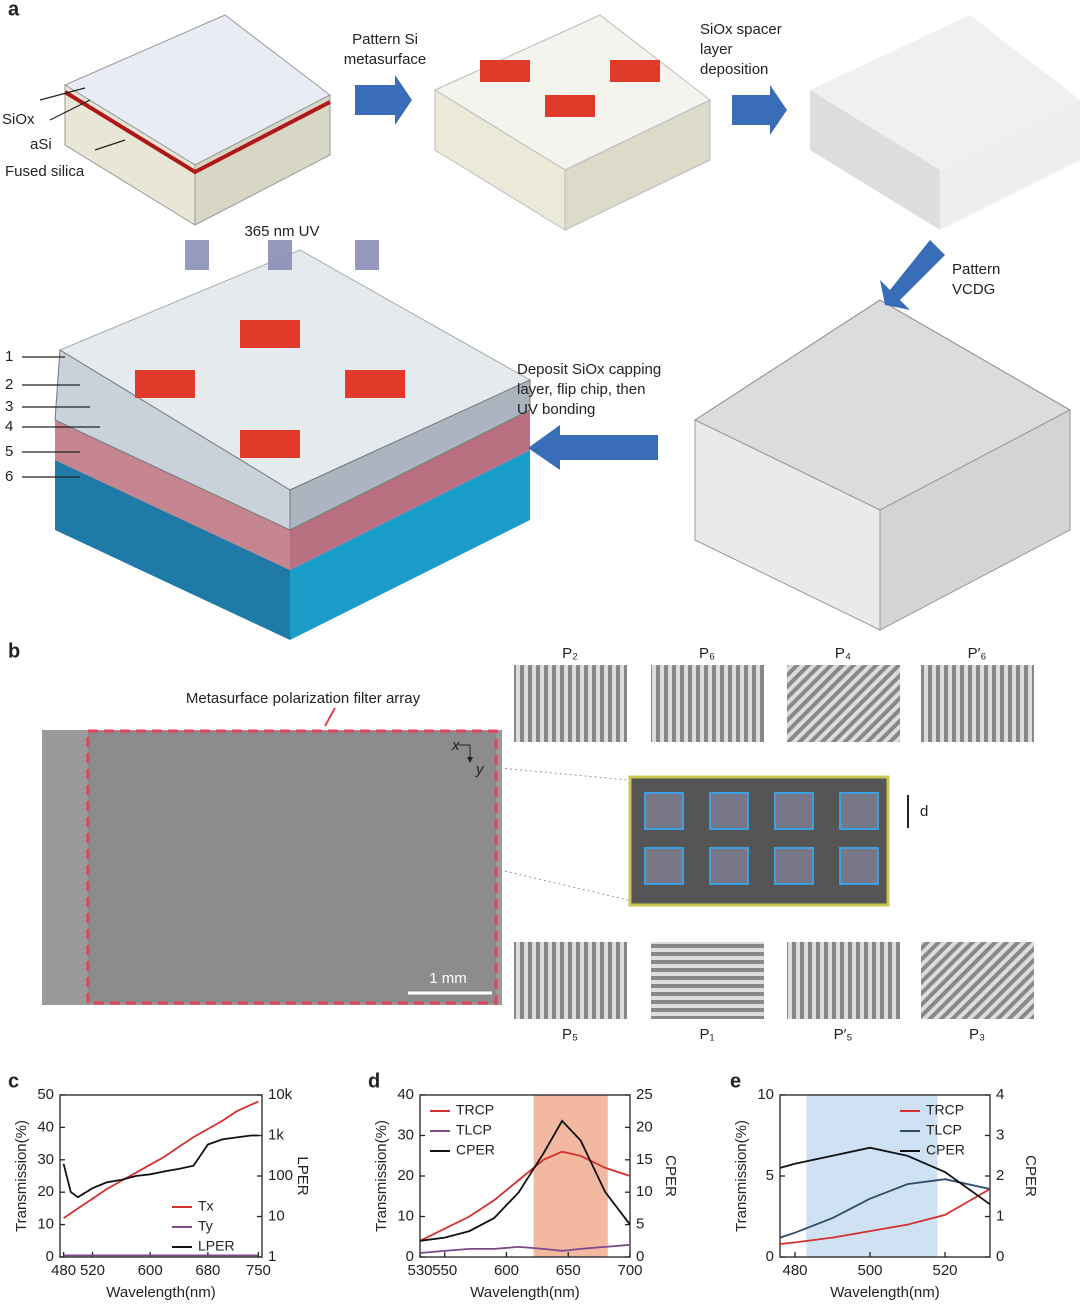 The image size is (1080, 1316). I want to click on y-tick-label: 50, so click(45, 1094).